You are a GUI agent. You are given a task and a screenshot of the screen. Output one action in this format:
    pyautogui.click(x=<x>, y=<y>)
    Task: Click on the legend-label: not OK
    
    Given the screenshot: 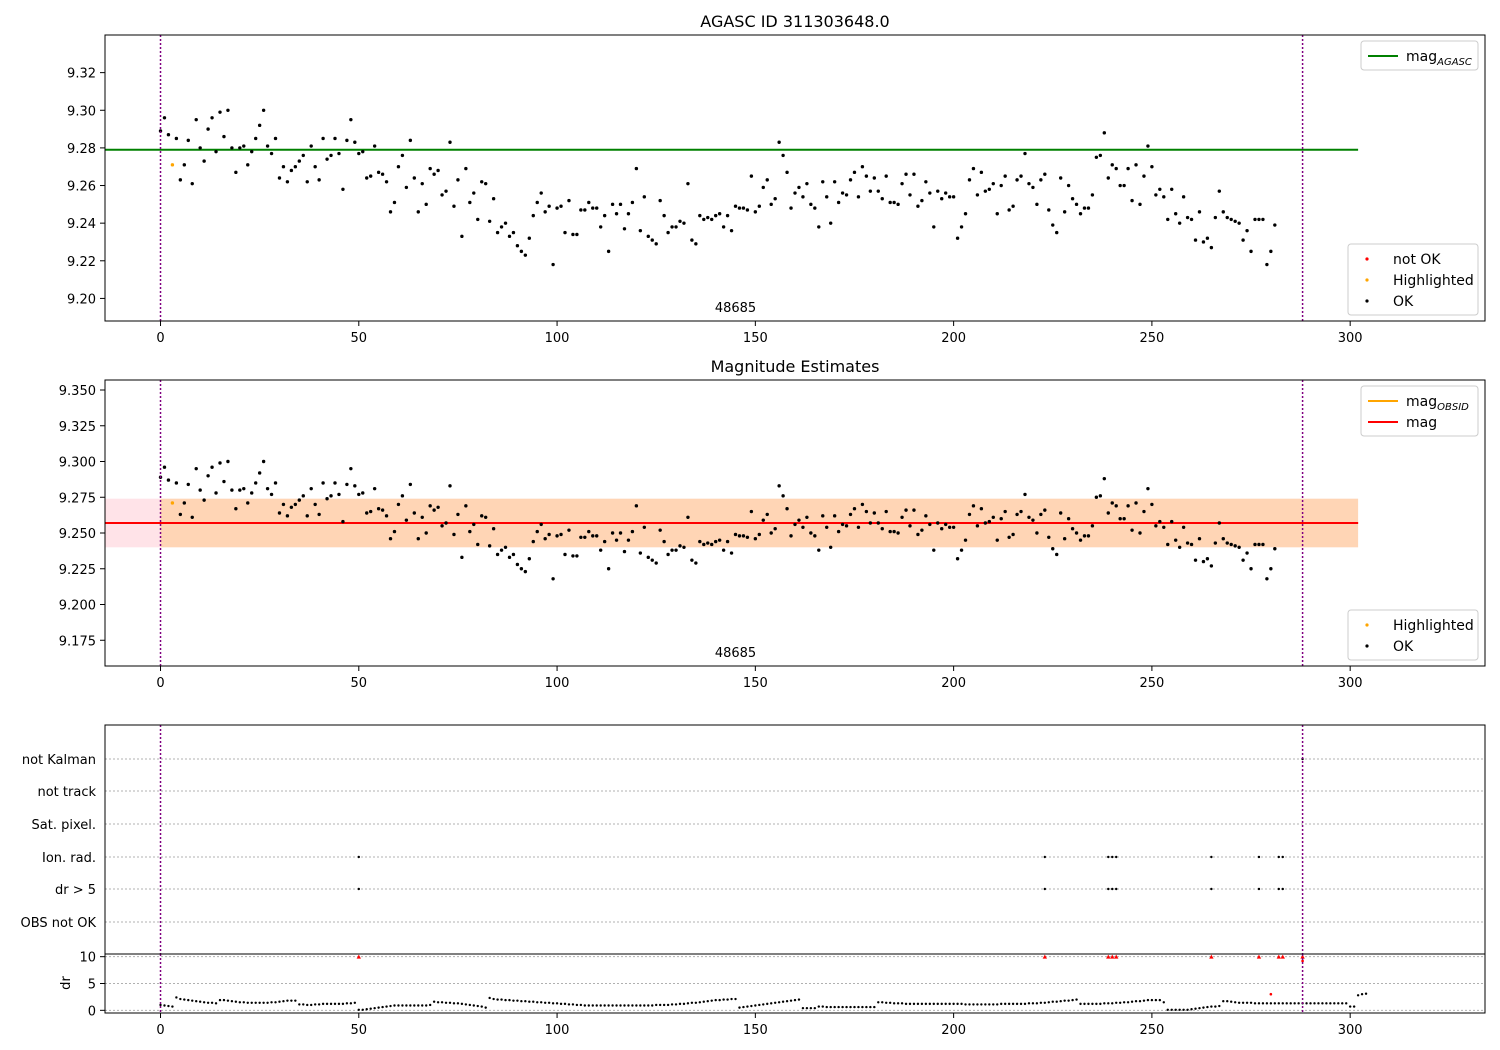 What is the action you would take?
    pyautogui.click(x=1417, y=260)
    